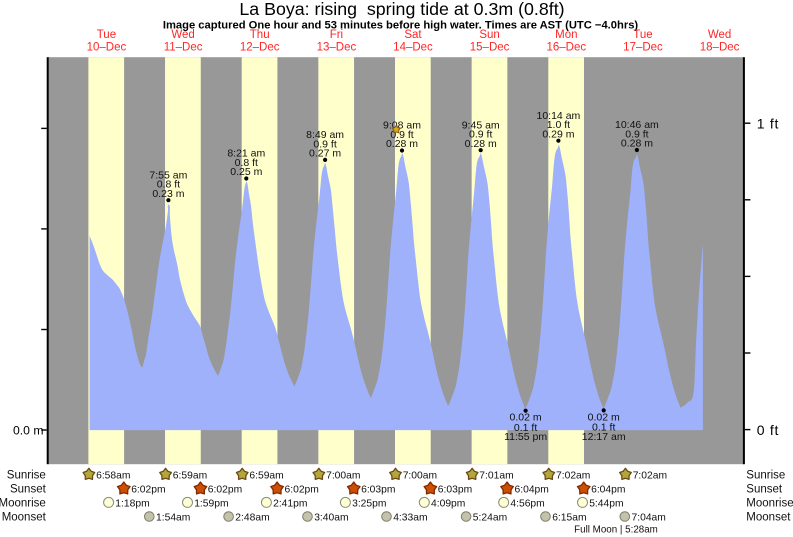 The image size is (793, 537). What do you see at coordinates (211, 504) in the screenshot?
I see `svg-text: 1:59pm` at bounding box center [211, 504].